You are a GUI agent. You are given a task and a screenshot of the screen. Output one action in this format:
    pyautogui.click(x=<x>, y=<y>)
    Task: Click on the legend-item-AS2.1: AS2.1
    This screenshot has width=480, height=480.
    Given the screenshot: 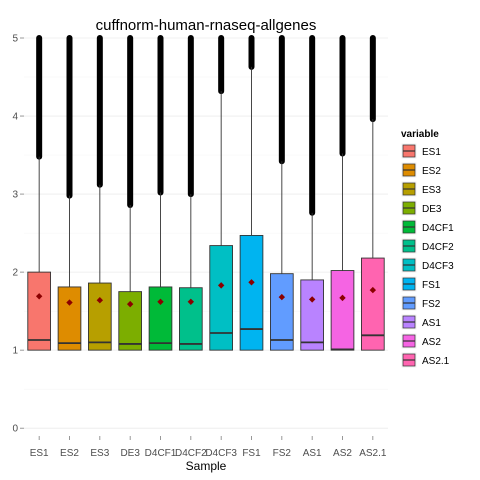 What is the action you would take?
    pyautogui.click(x=425, y=360)
    